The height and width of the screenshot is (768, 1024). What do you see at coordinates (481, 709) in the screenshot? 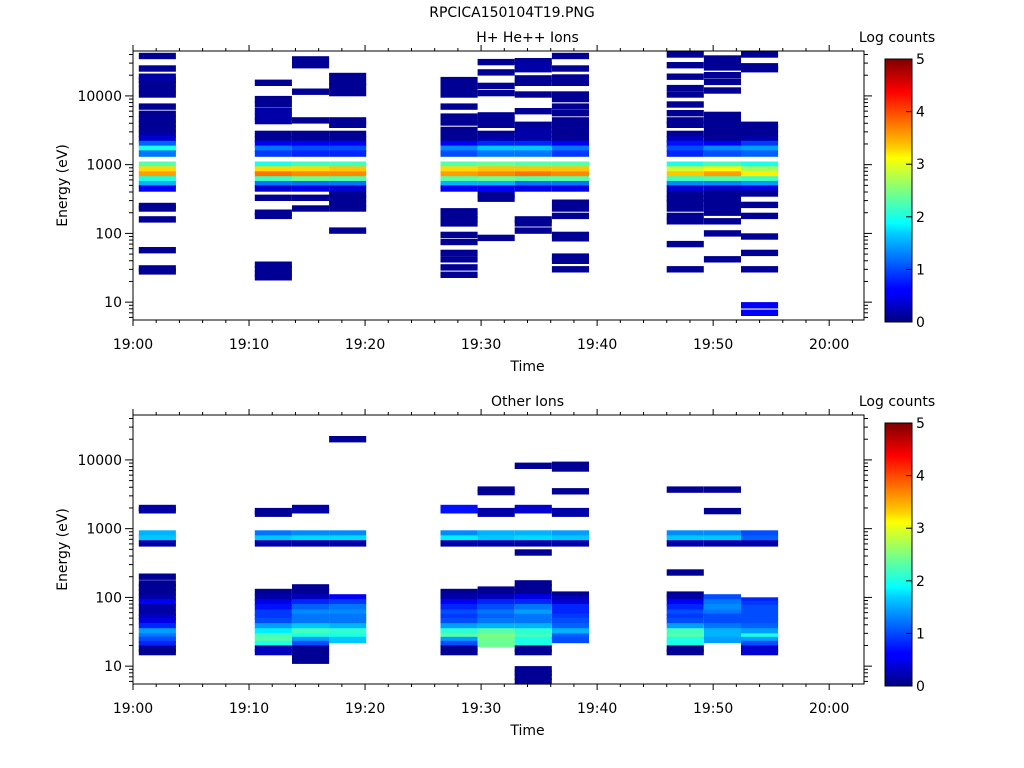
I see `x-tick-label: 19:30` at bounding box center [481, 709].